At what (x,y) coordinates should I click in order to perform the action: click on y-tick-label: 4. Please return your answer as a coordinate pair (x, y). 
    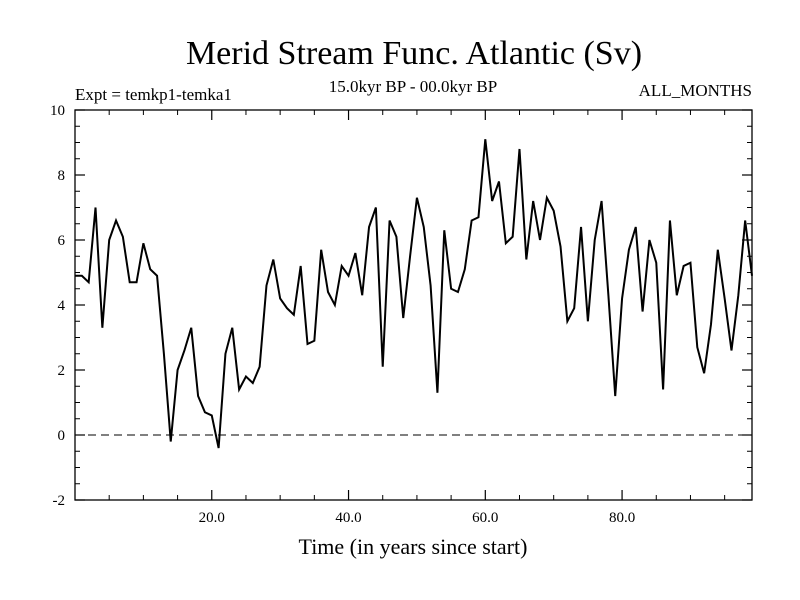
    Looking at the image, I should click on (62, 306).